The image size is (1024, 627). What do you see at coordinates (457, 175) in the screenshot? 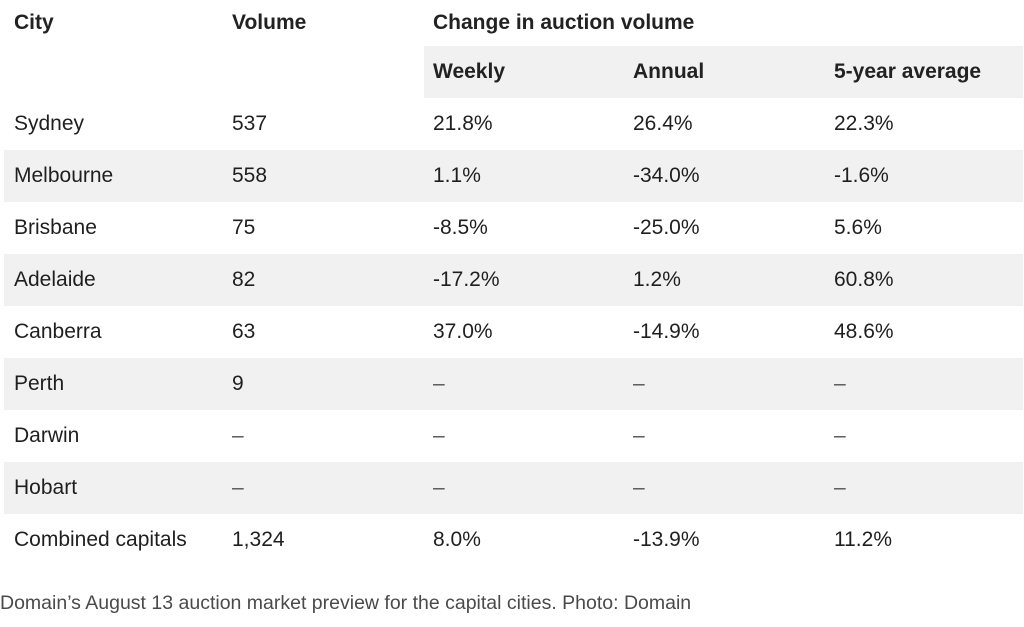
I see `cell-weekly: 1.1%` at bounding box center [457, 175].